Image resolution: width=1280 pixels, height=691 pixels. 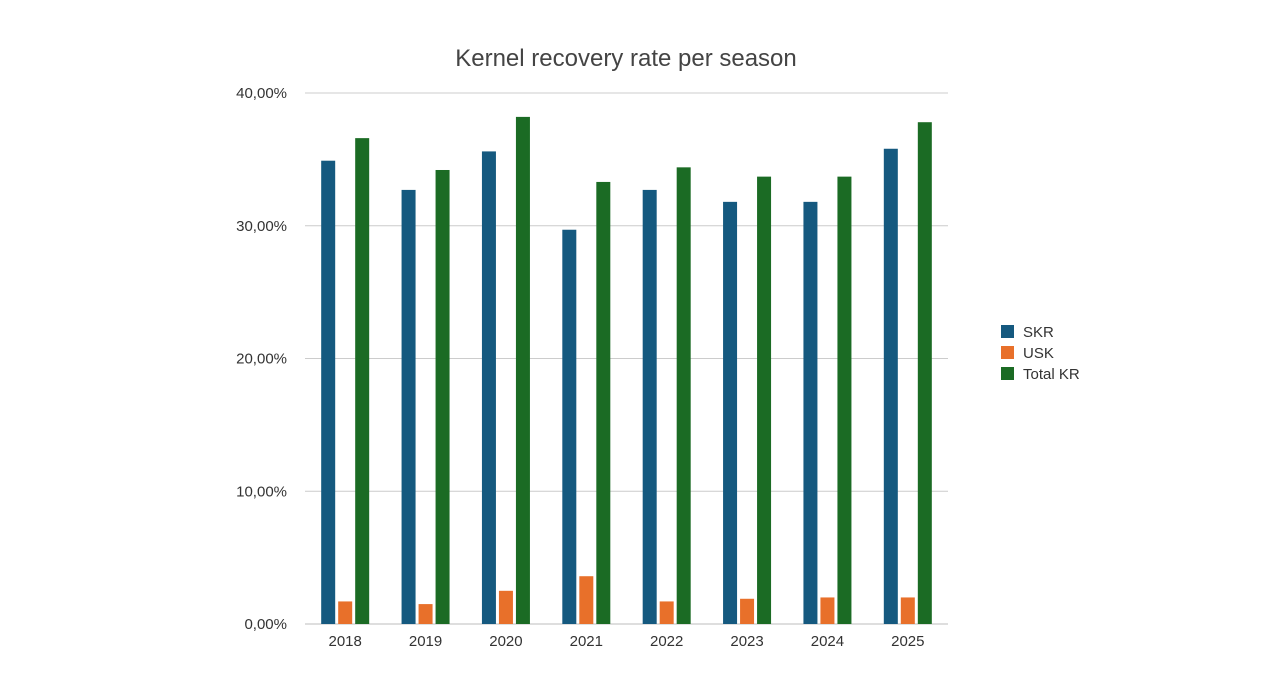 I want to click on legend: SKR USK Total KR, so click(x=1040, y=353).